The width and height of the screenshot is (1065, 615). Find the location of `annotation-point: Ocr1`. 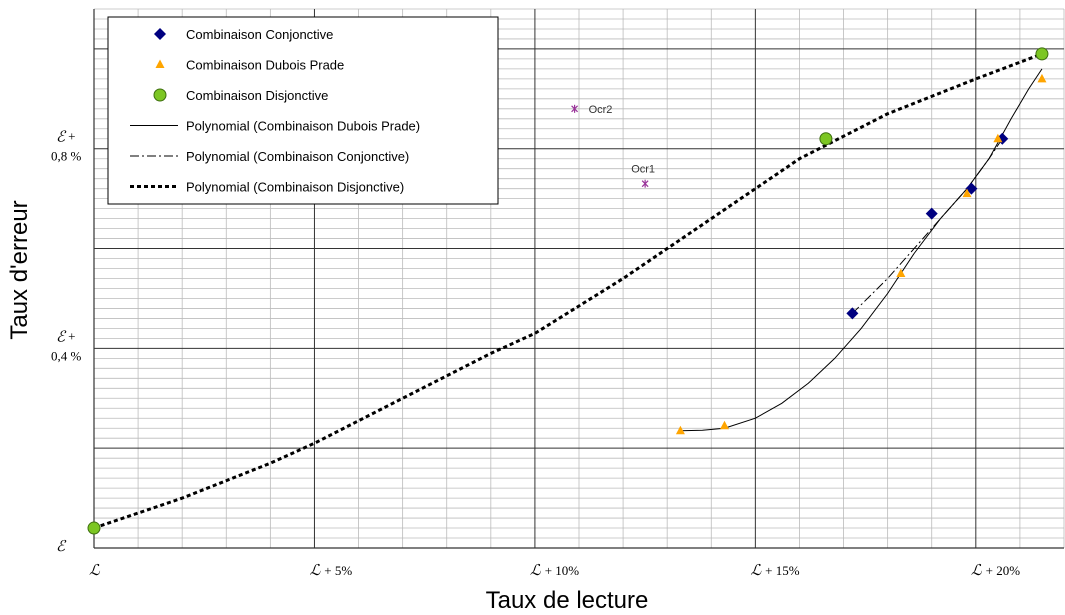

annotation-point: Ocr1 is located at coordinates (643, 176).